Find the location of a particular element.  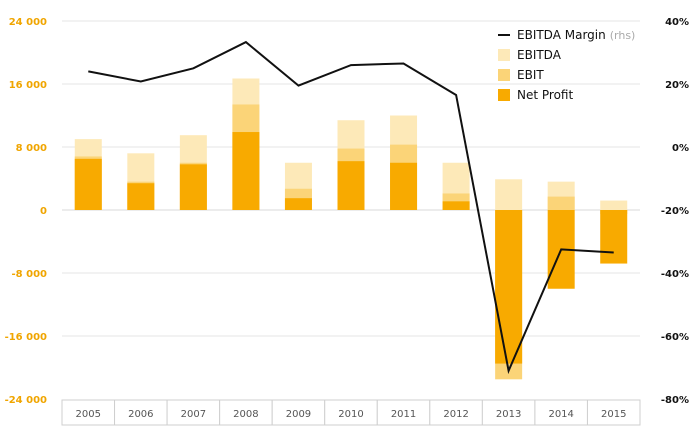

right-axis-tick-label: 0% is located at coordinates (680, 148).